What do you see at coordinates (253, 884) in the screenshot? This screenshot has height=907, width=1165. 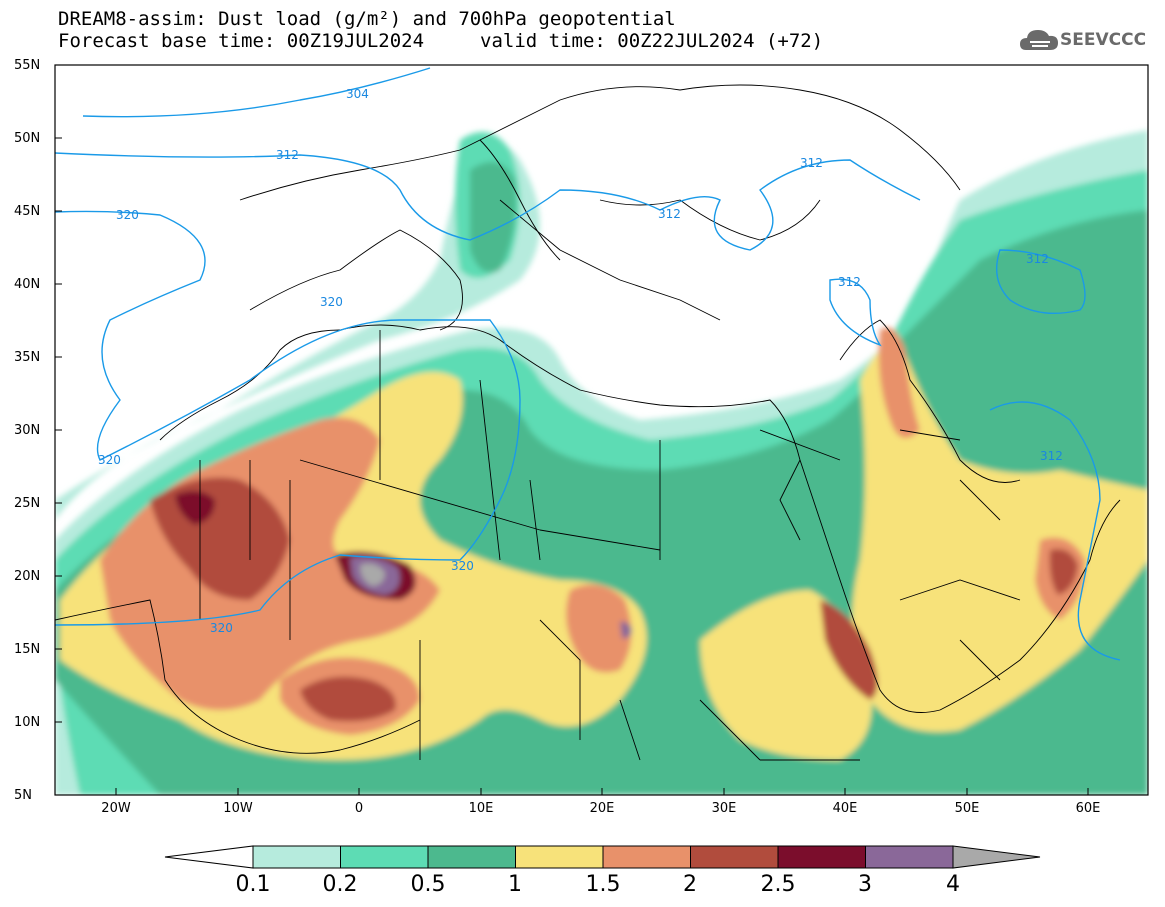 I see `colorbar-label: 0.1` at bounding box center [253, 884].